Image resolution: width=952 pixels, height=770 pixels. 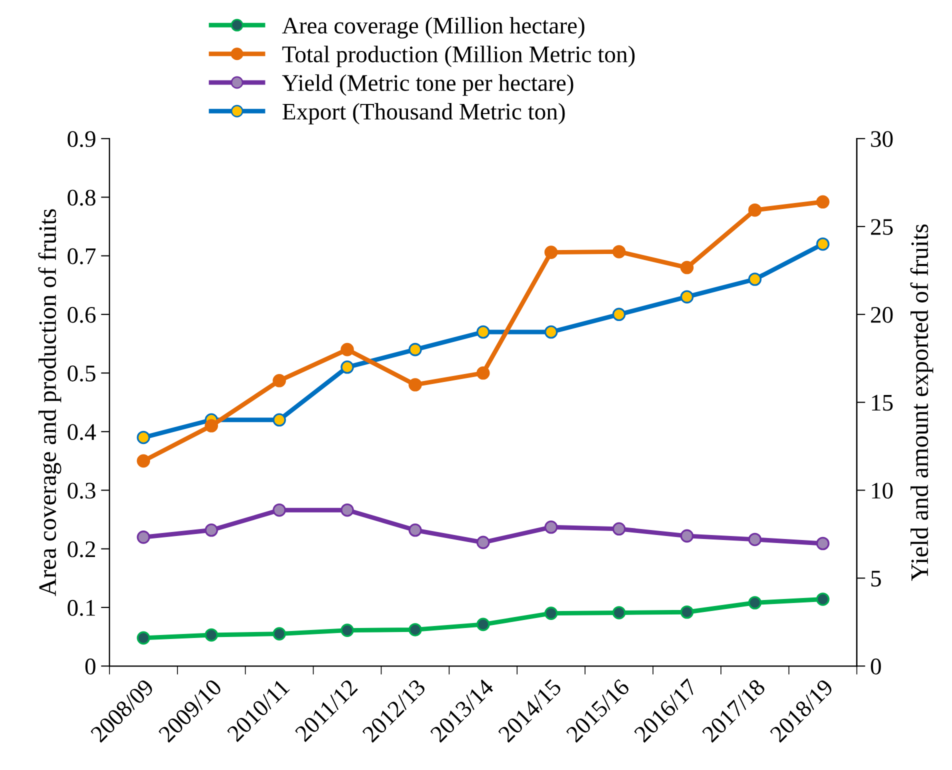 I want to click on legend-label: Export (Thousand Metric ton), so click(x=423, y=113).